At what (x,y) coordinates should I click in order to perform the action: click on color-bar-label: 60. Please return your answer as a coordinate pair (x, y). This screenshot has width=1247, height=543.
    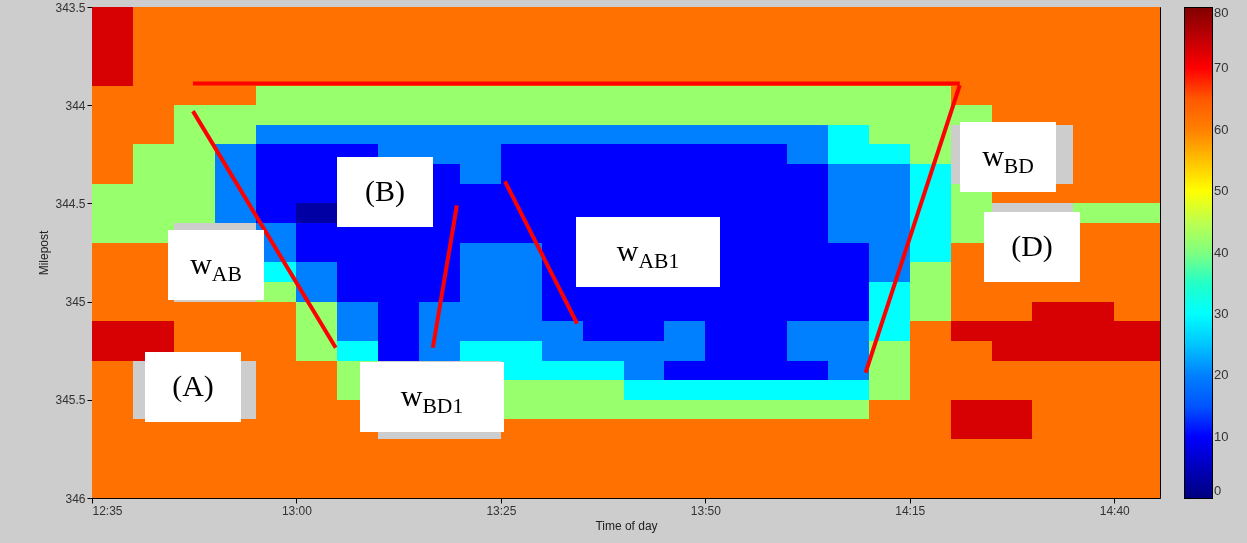
    Looking at the image, I should click on (1221, 129).